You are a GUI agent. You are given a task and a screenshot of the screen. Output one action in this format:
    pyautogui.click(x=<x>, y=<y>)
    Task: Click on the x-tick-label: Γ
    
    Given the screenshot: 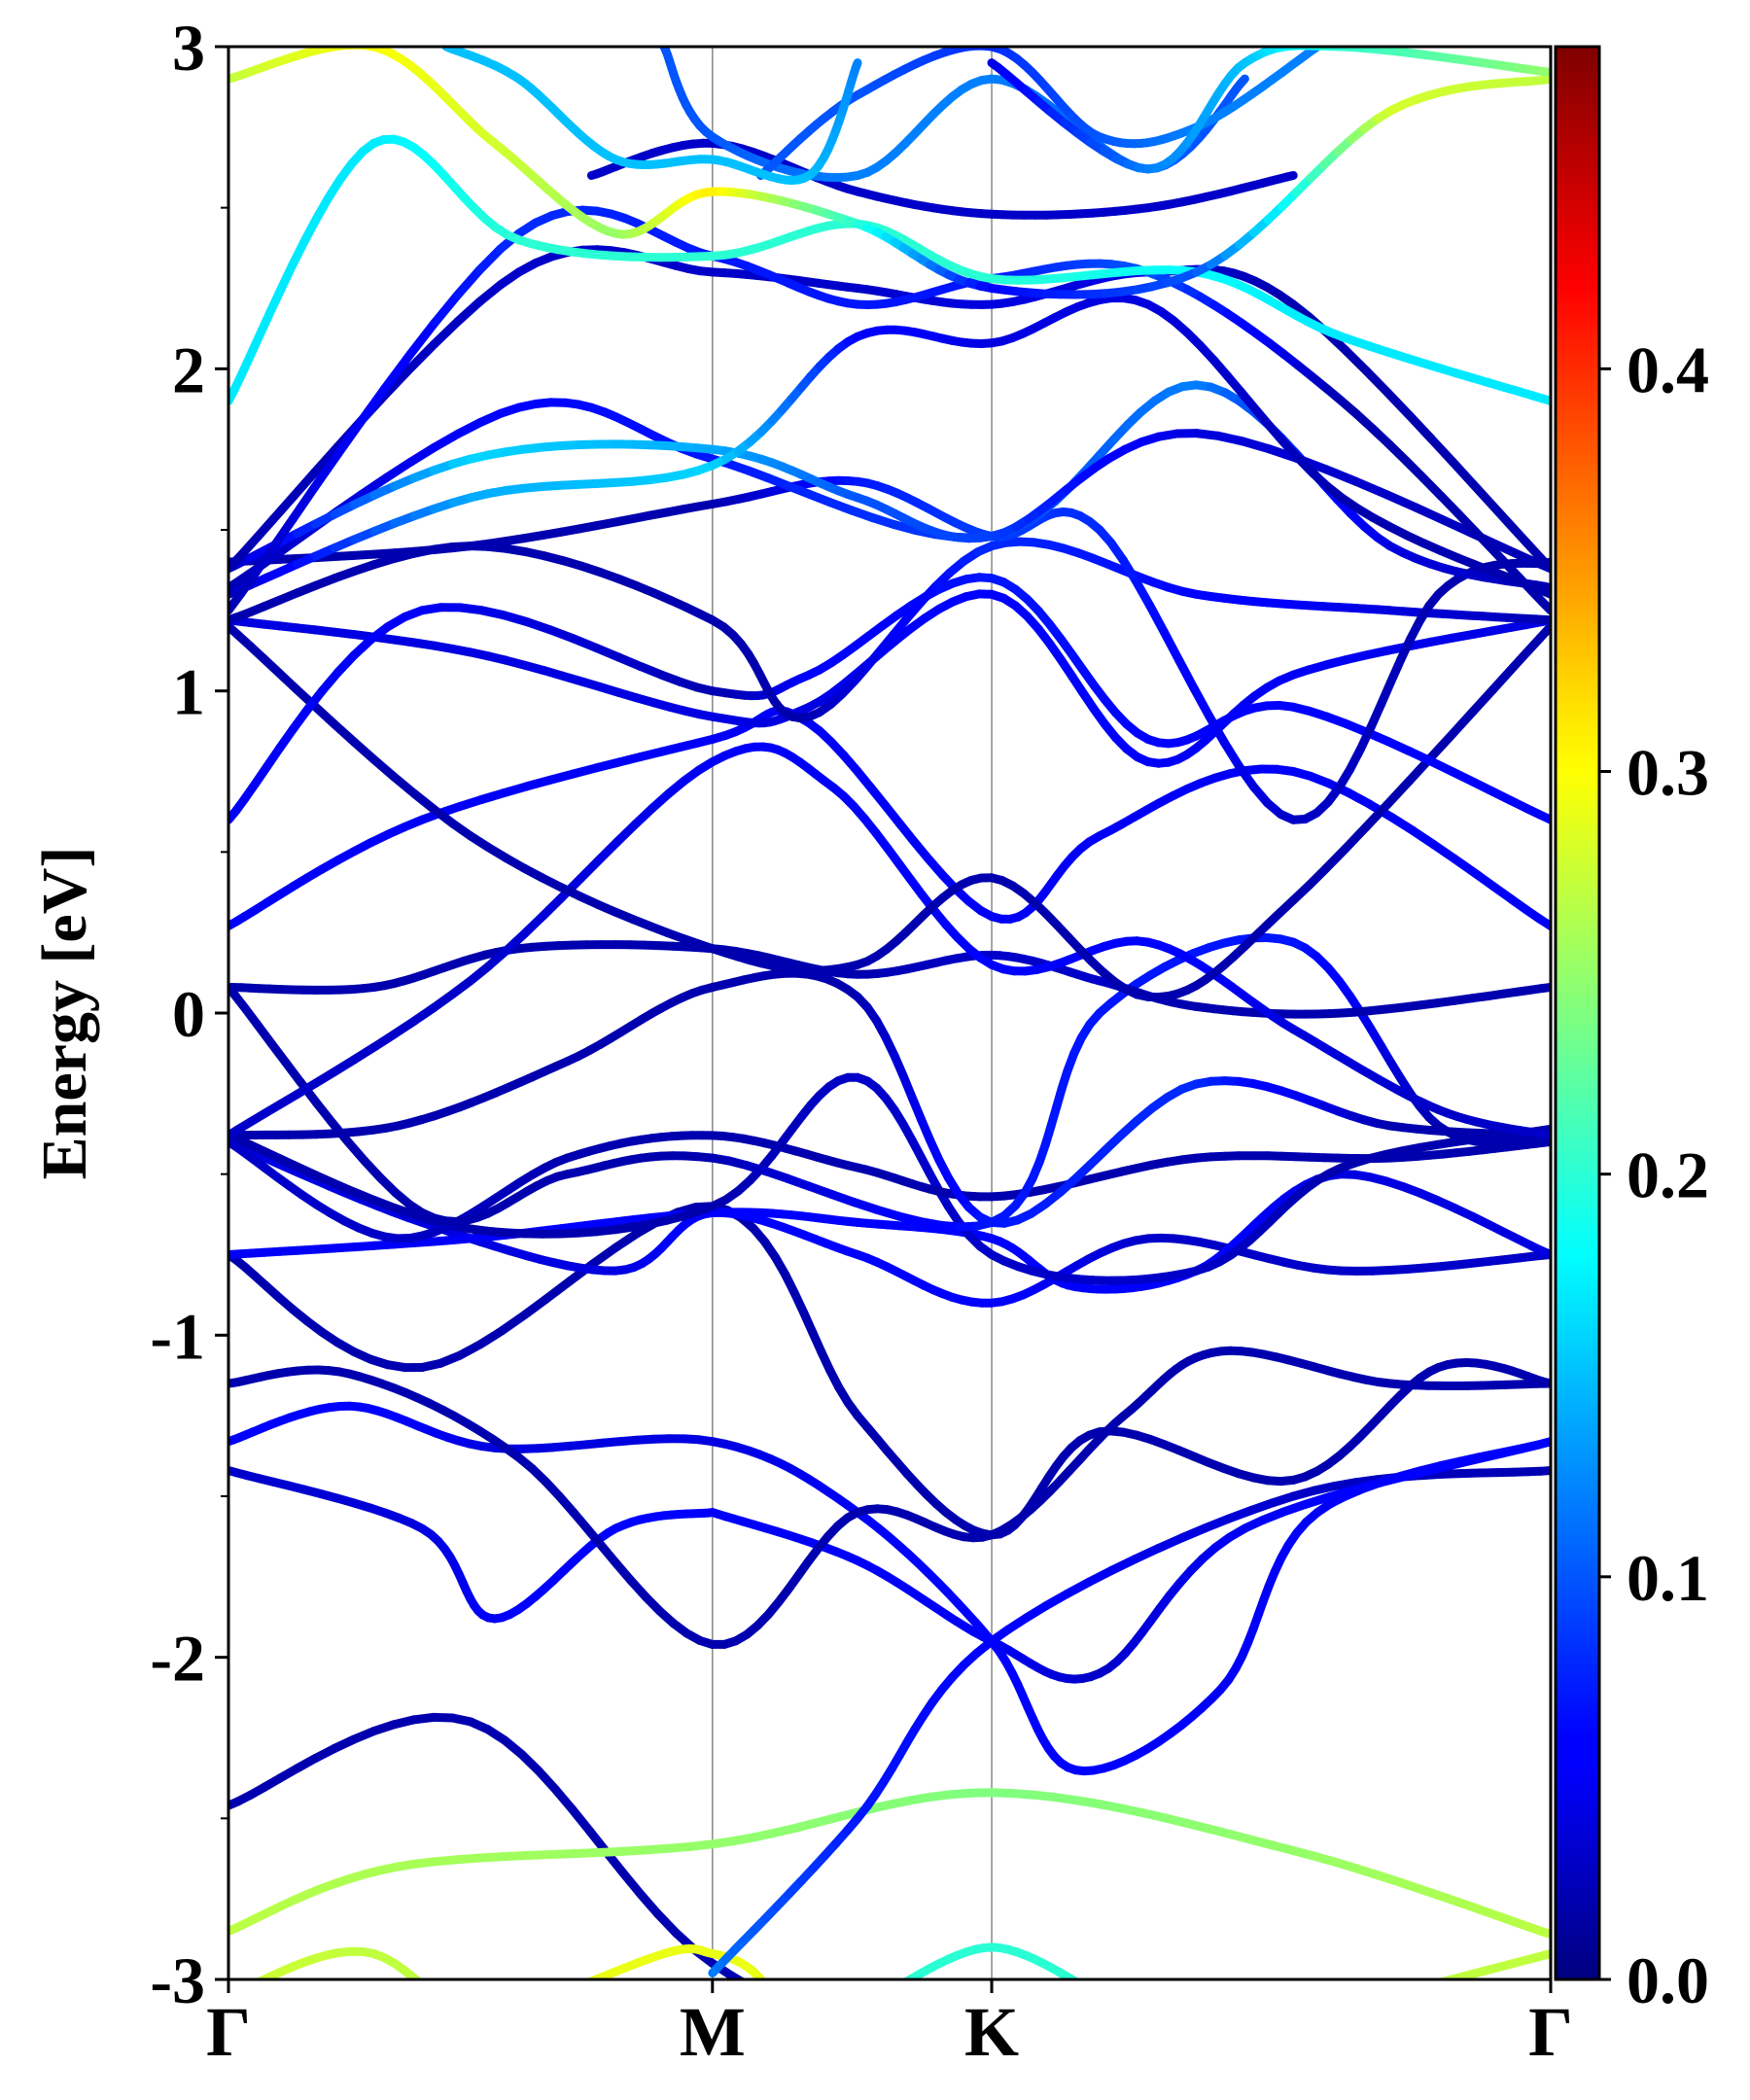 What is the action you would take?
    pyautogui.click(x=1550, y=2032)
    